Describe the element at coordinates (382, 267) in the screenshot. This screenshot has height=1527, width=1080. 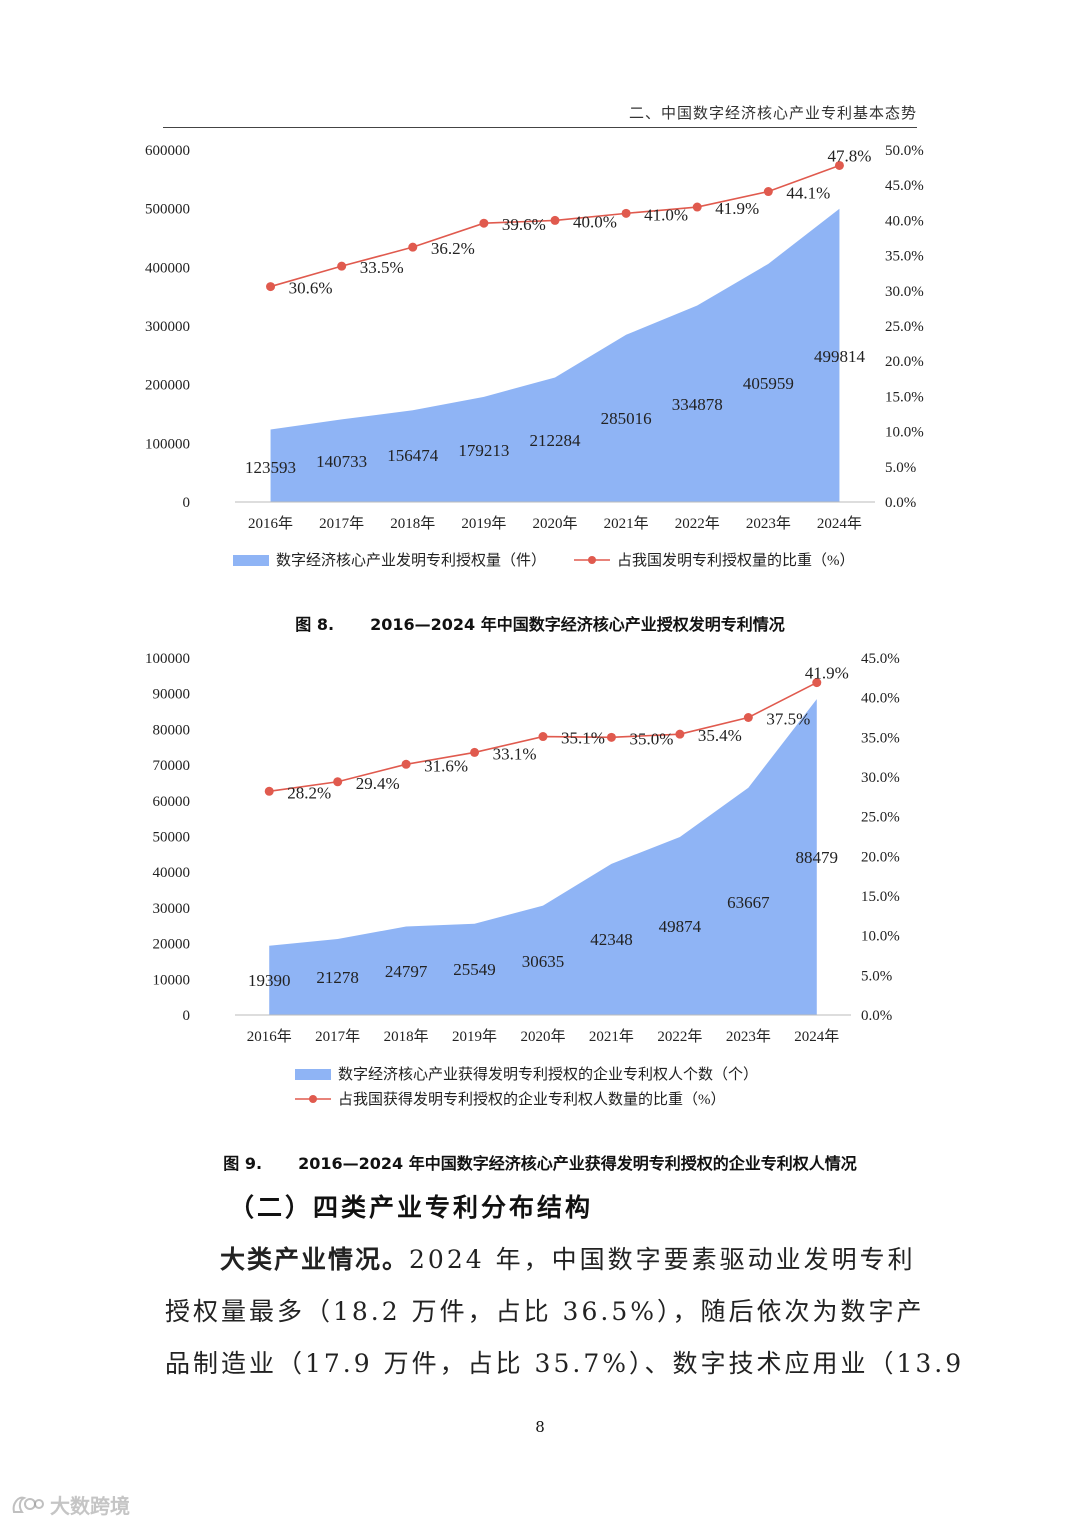
I see `line-data-label: 33.5%` at that location.